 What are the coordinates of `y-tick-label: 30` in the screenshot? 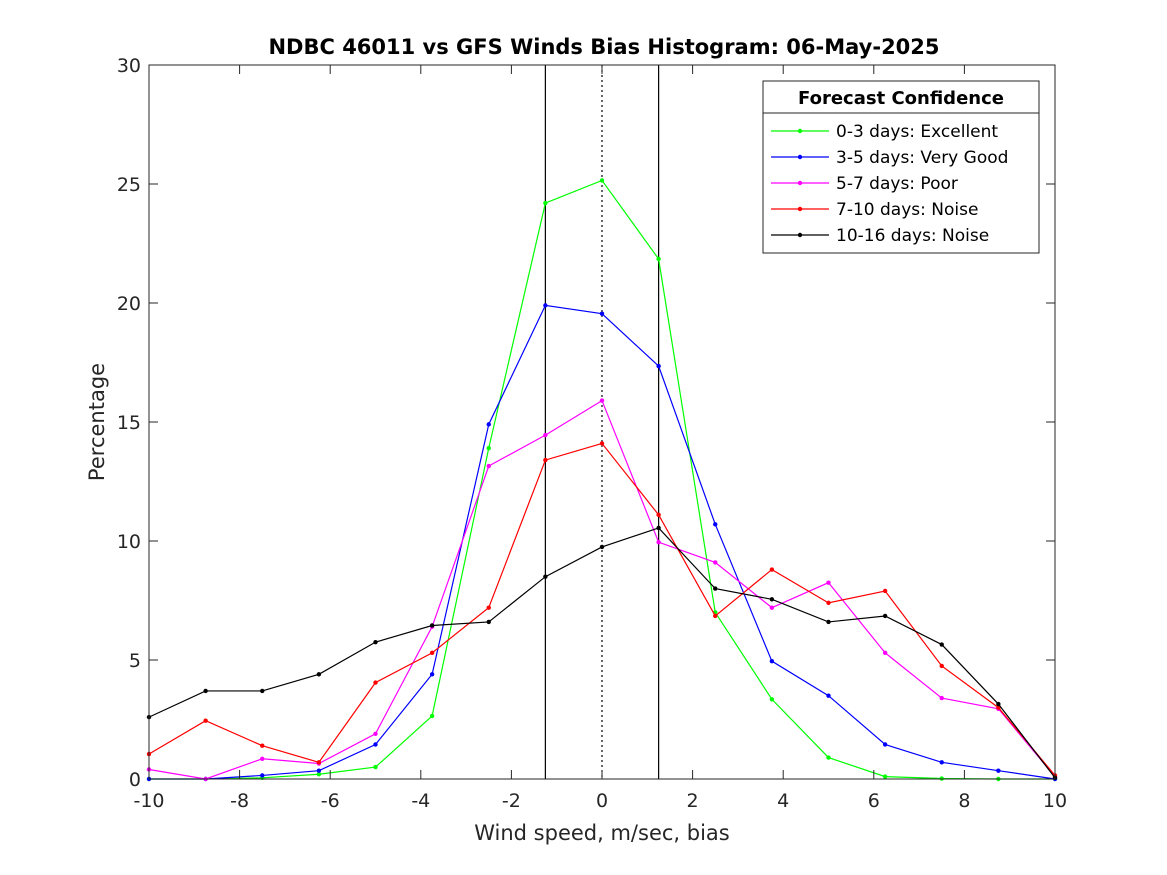 It's located at (129, 66).